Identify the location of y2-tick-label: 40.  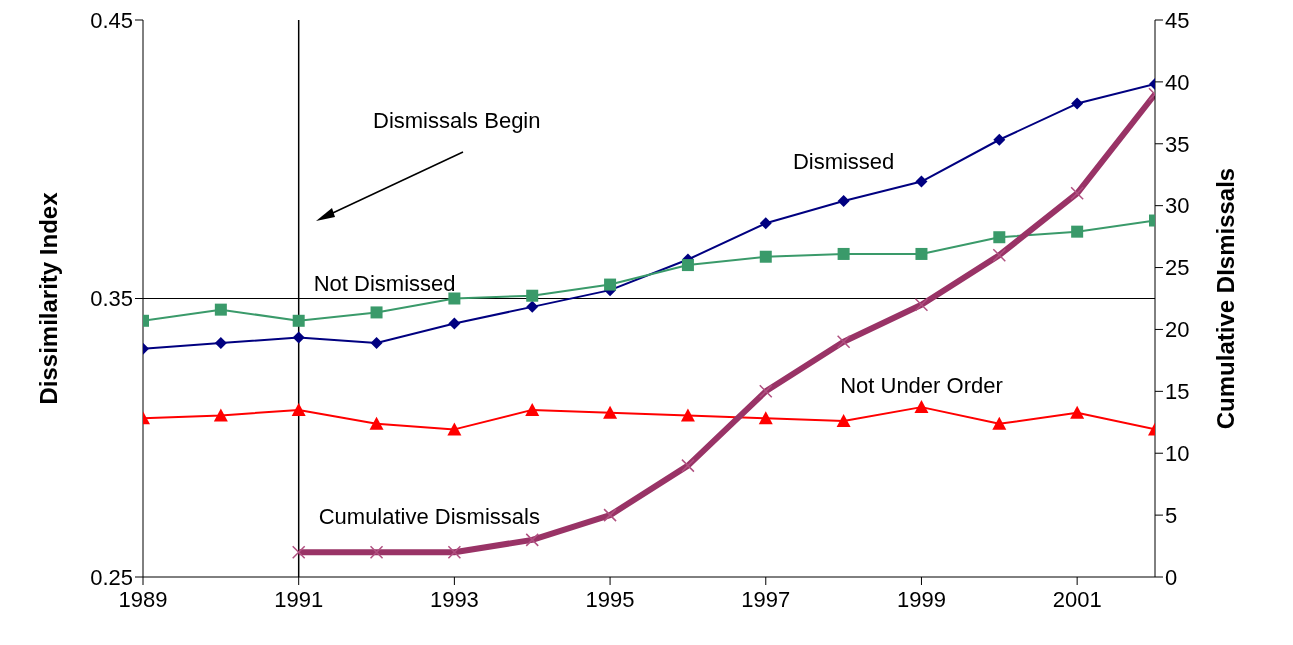
(1177, 82).